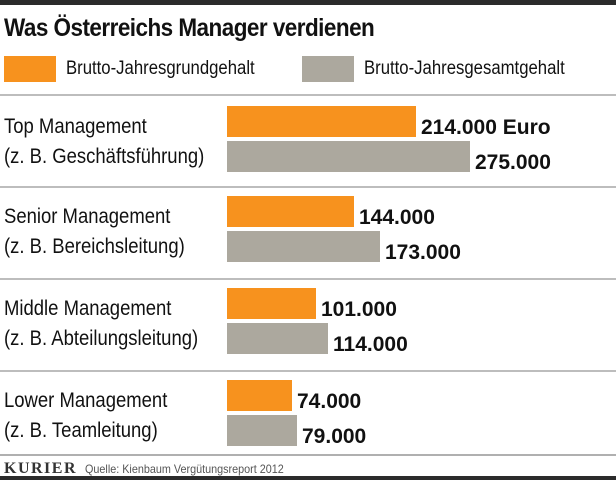 Image resolution: width=616 pixels, height=482 pixels. I want to click on brand-logo: KURIER, so click(41, 468).